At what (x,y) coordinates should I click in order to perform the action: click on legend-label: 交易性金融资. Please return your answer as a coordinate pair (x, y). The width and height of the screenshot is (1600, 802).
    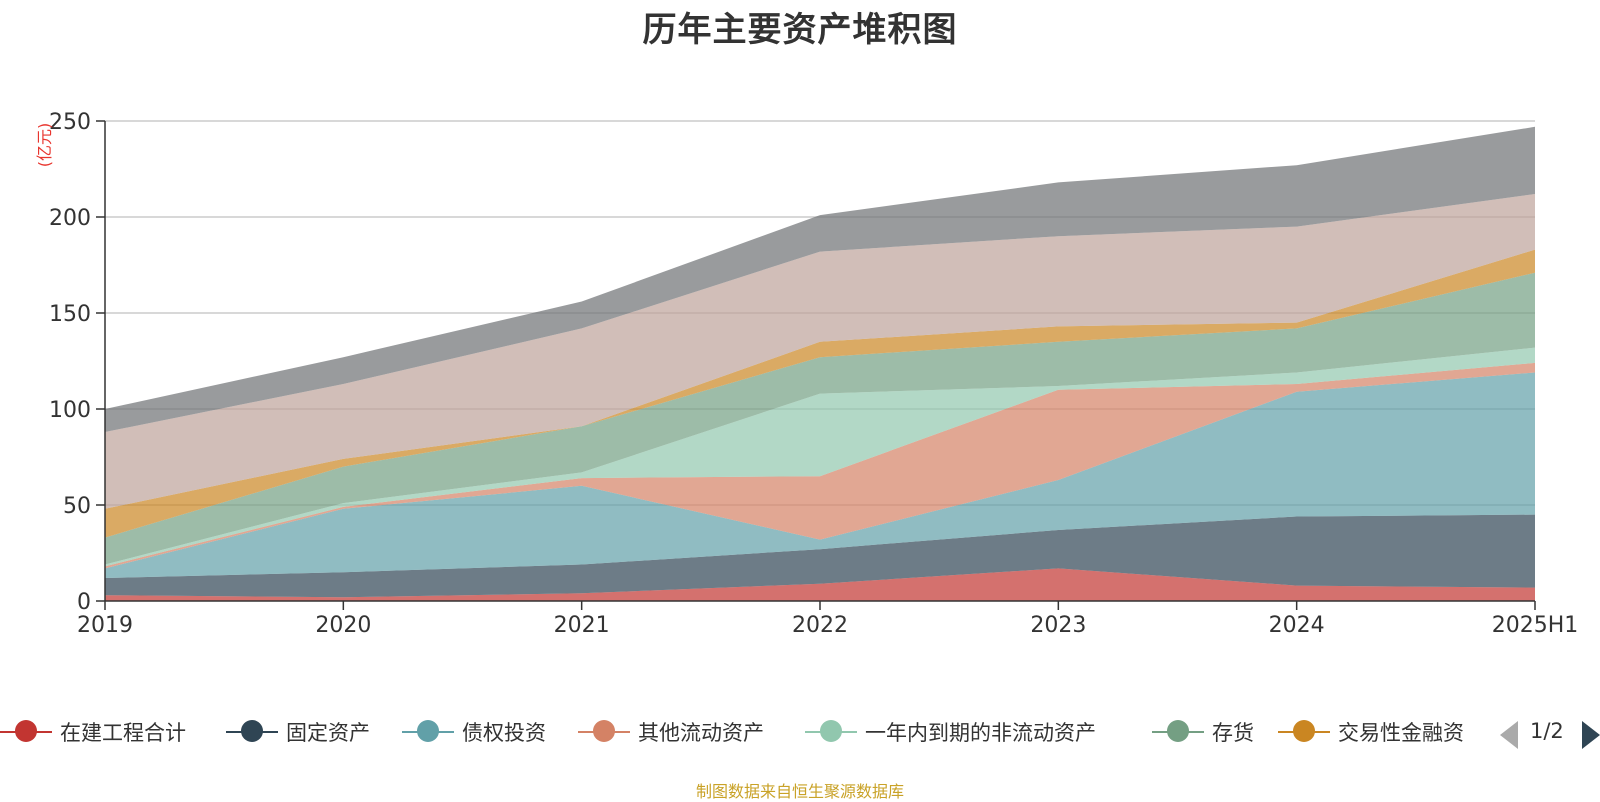
    Looking at the image, I should click on (1401, 733).